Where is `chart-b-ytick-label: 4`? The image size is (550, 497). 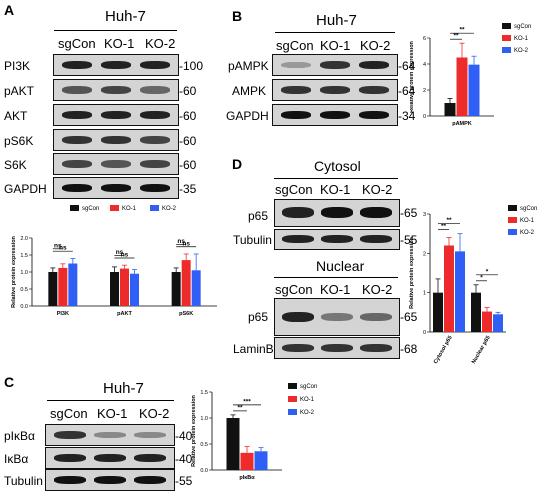 chart-b-ytick-label: 4 is located at coordinates (424, 65).